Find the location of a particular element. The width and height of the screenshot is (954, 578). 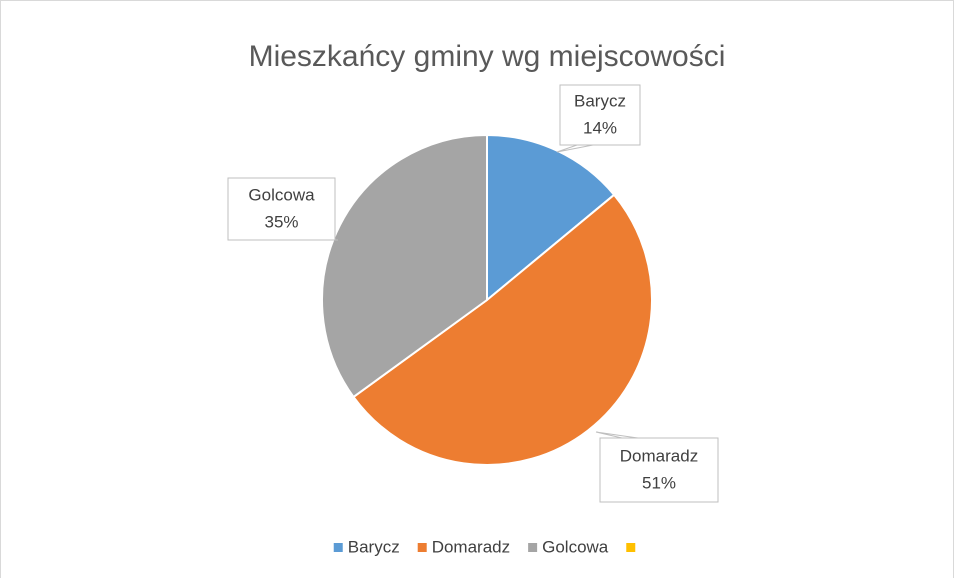

legend-label: Golcowa is located at coordinates (575, 546).